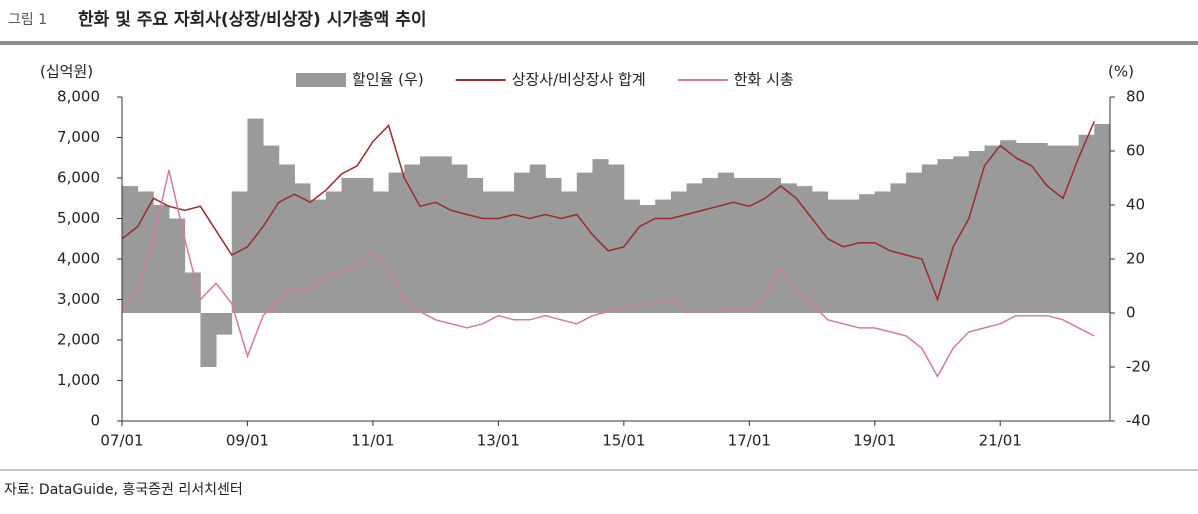 The width and height of the screenshot is (1198, 514). Describe the element at coordinates (764, 80) in the screenshot. I see `legend-label: 한화 시총` at that location.